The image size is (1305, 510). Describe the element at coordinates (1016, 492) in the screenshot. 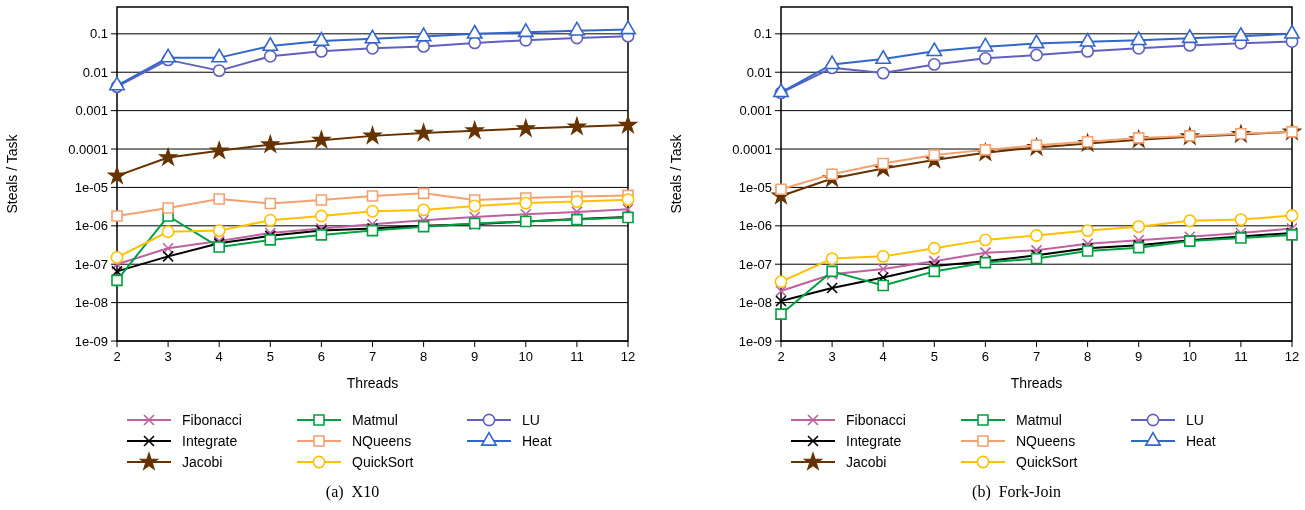

I see `text: (b) Fork-Join` at that location.